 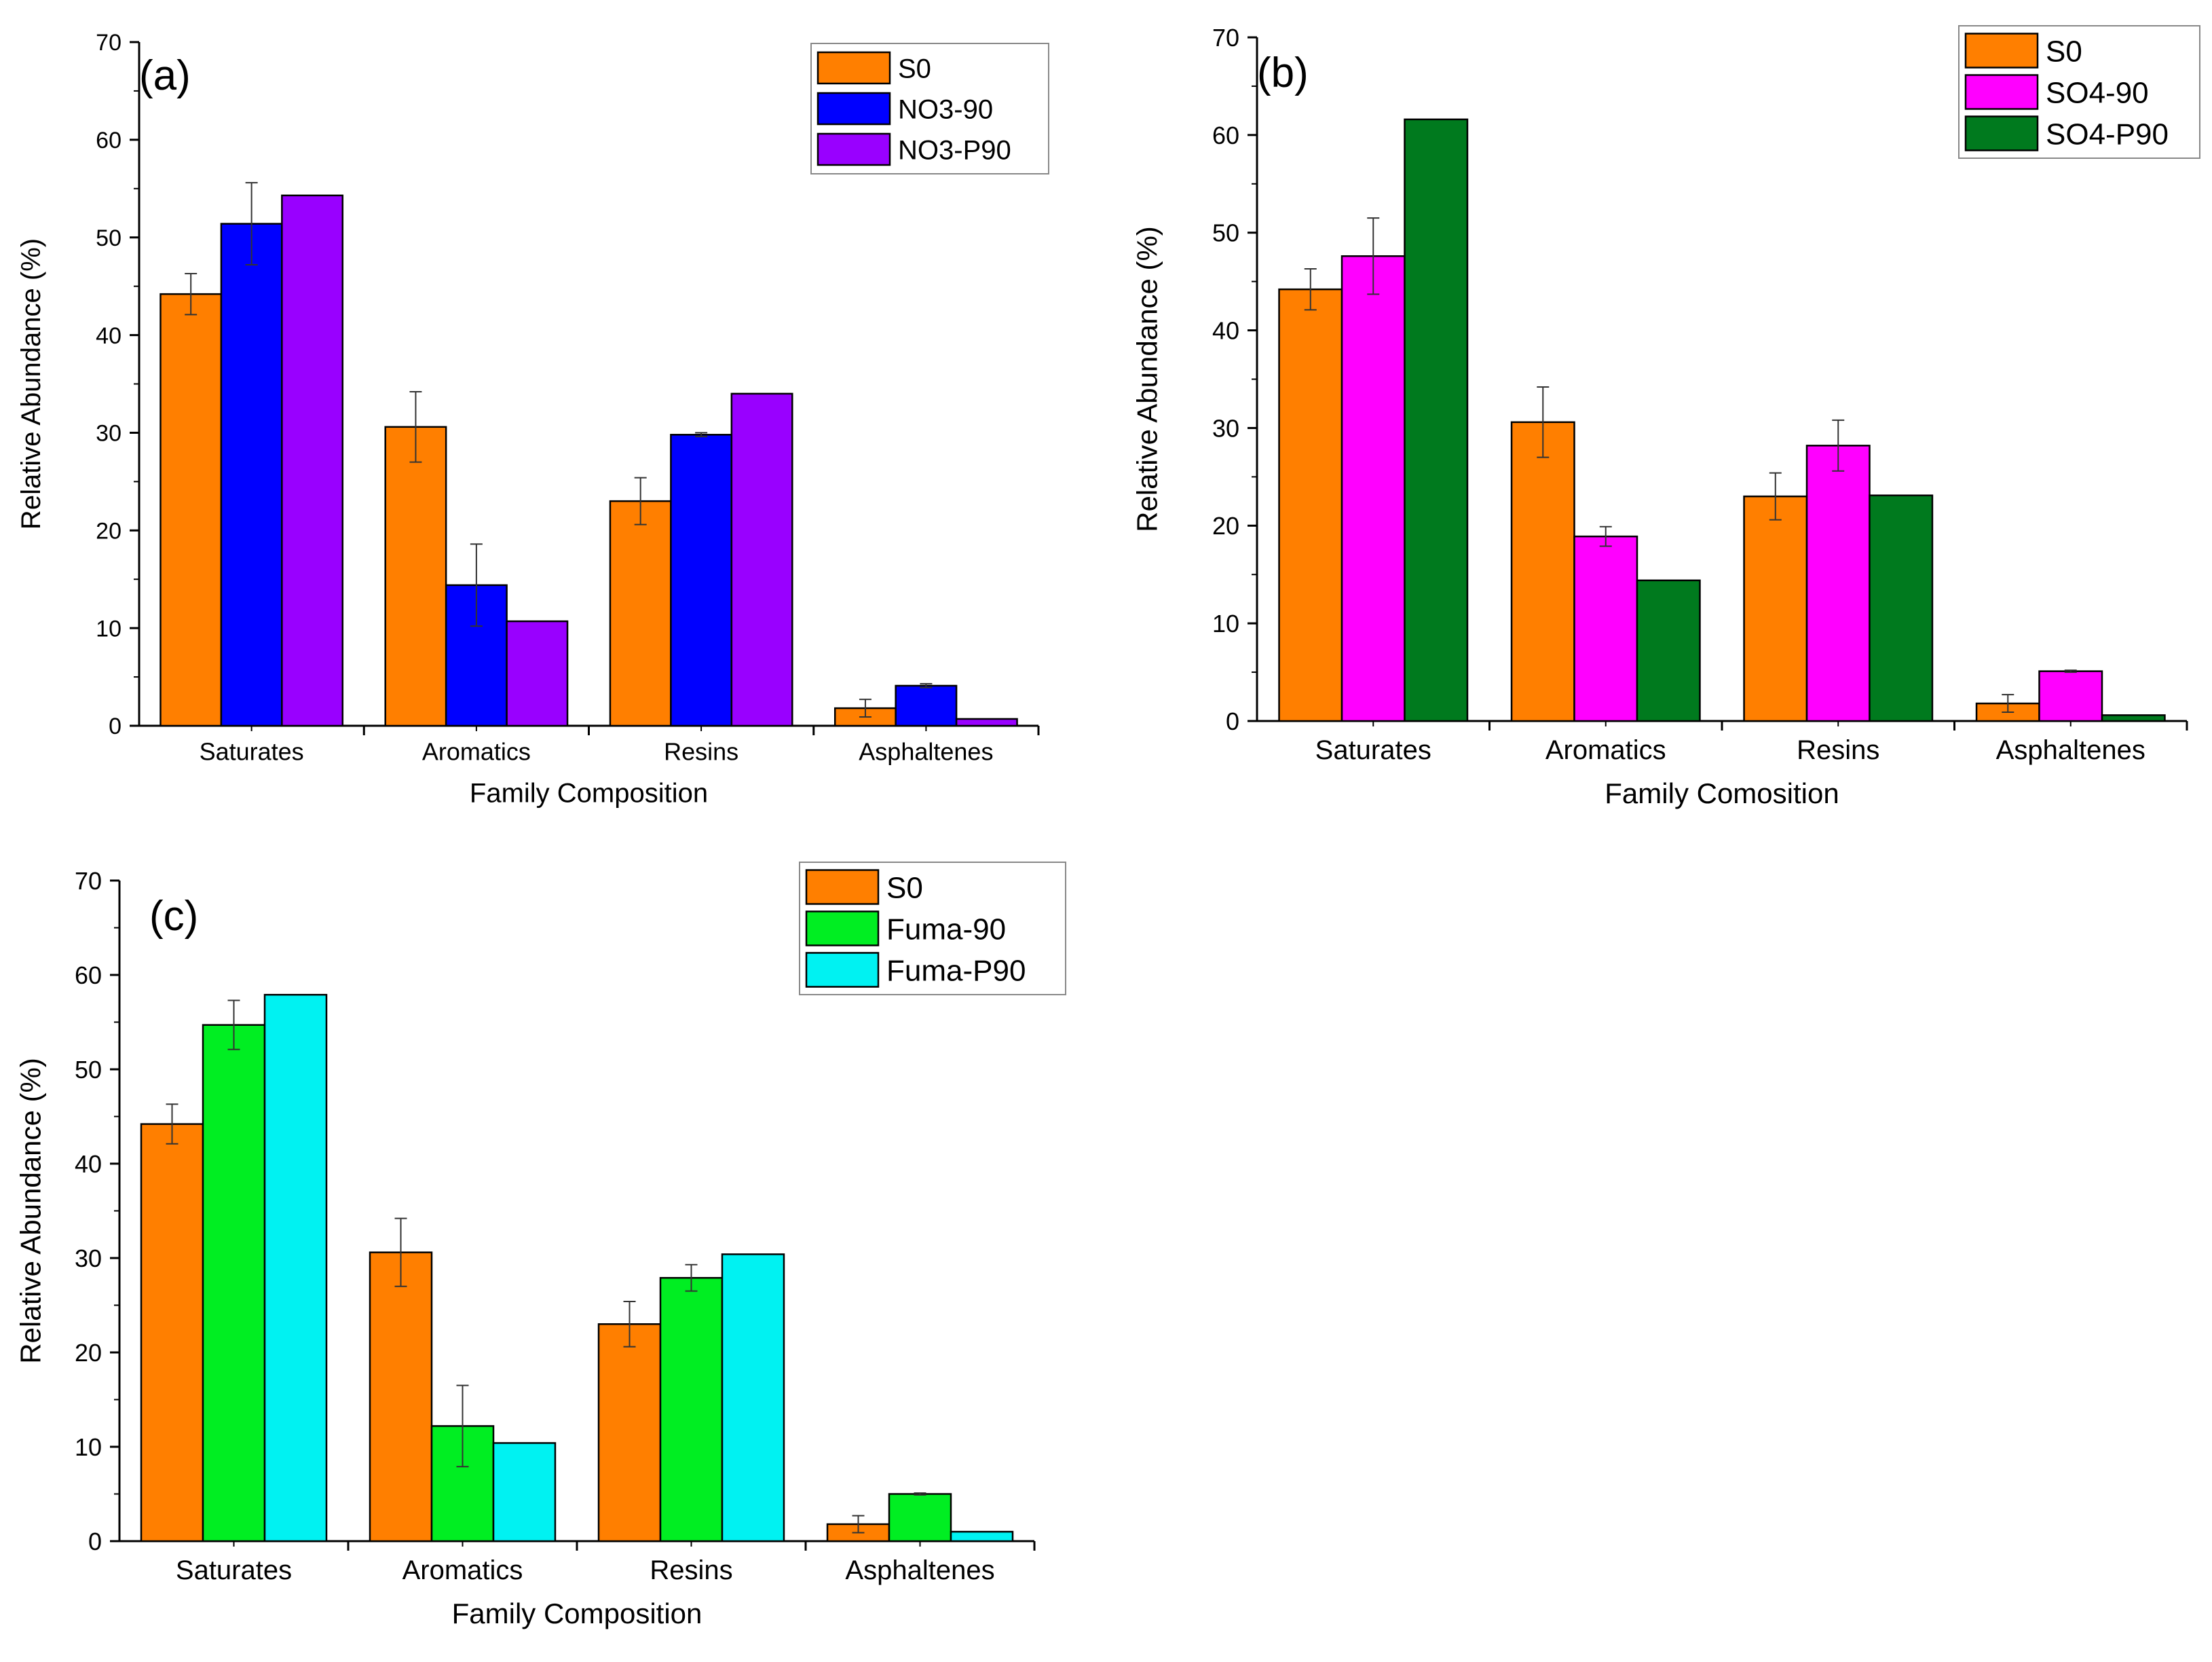 I want to click on legend-label: SO4-90, so click(x=2097, y=92).